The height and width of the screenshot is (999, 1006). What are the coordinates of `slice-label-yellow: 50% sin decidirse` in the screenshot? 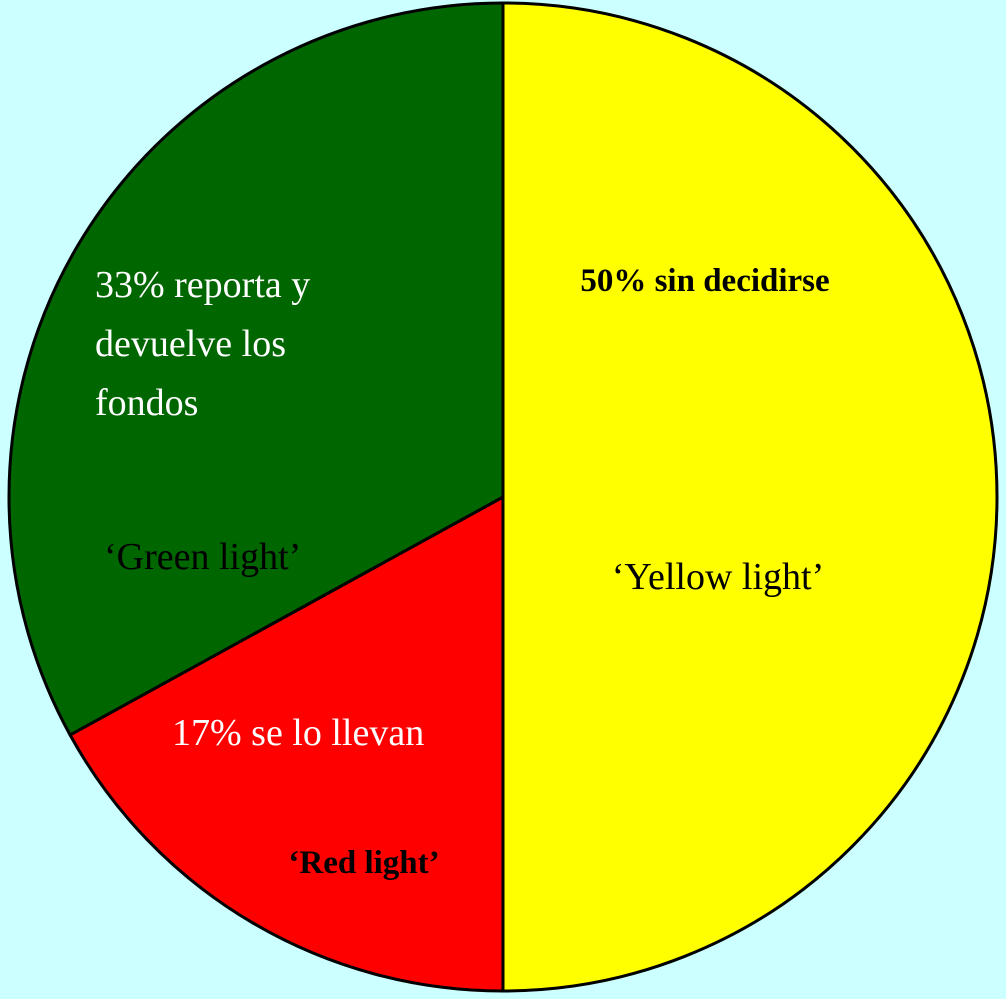 It's located at (704, 281).